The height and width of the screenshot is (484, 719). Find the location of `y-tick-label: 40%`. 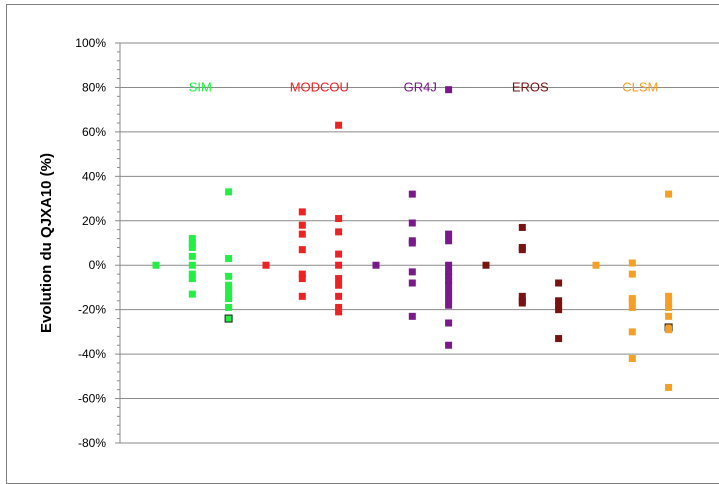

y-tick-label: 40% is located at coordinates (94, 176).